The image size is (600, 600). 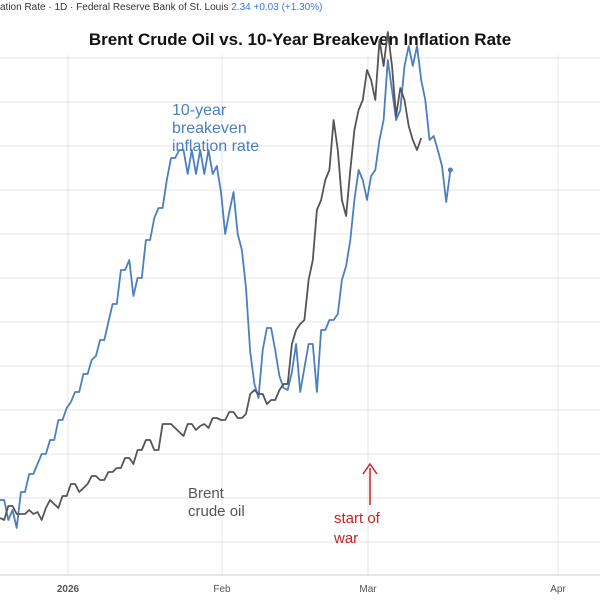 What do you see at coordinates (222, 589) in the screenshot?
I see `x-tick-label: Feb` at bounding box center [222, 589].